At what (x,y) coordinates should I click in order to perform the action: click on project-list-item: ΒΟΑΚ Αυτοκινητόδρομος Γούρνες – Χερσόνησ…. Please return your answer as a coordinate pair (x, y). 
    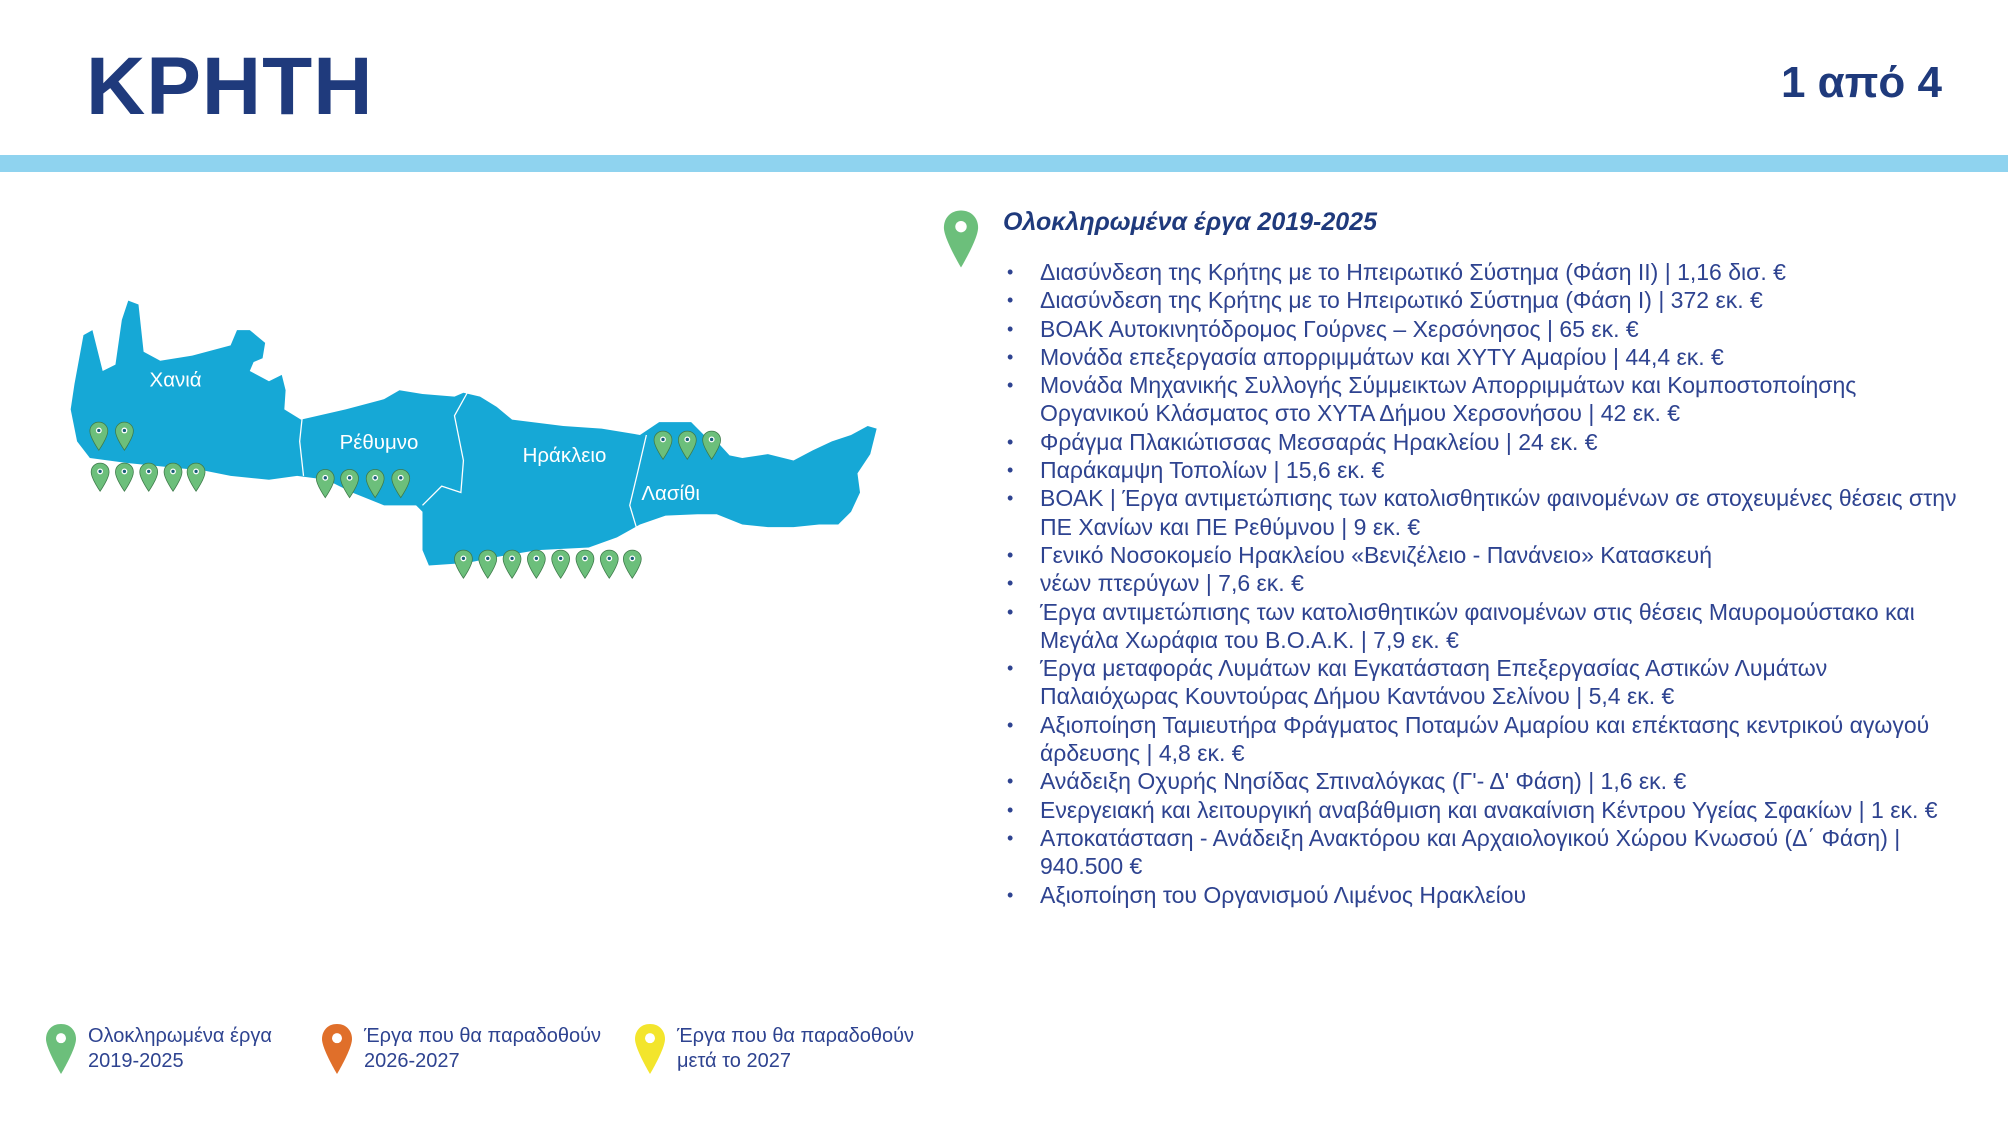
    Looking at the image, I should click on (1487, 329).